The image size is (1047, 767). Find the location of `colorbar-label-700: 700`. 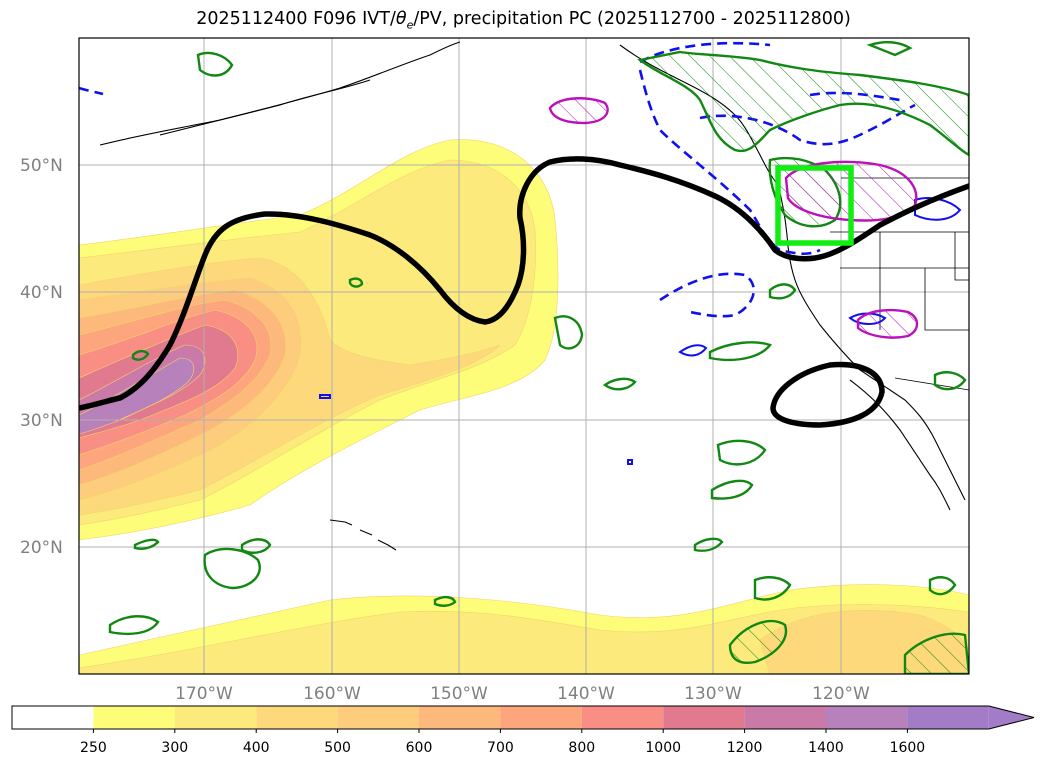

colorbar-label-700: 700 is located at coordinates (500, 748).